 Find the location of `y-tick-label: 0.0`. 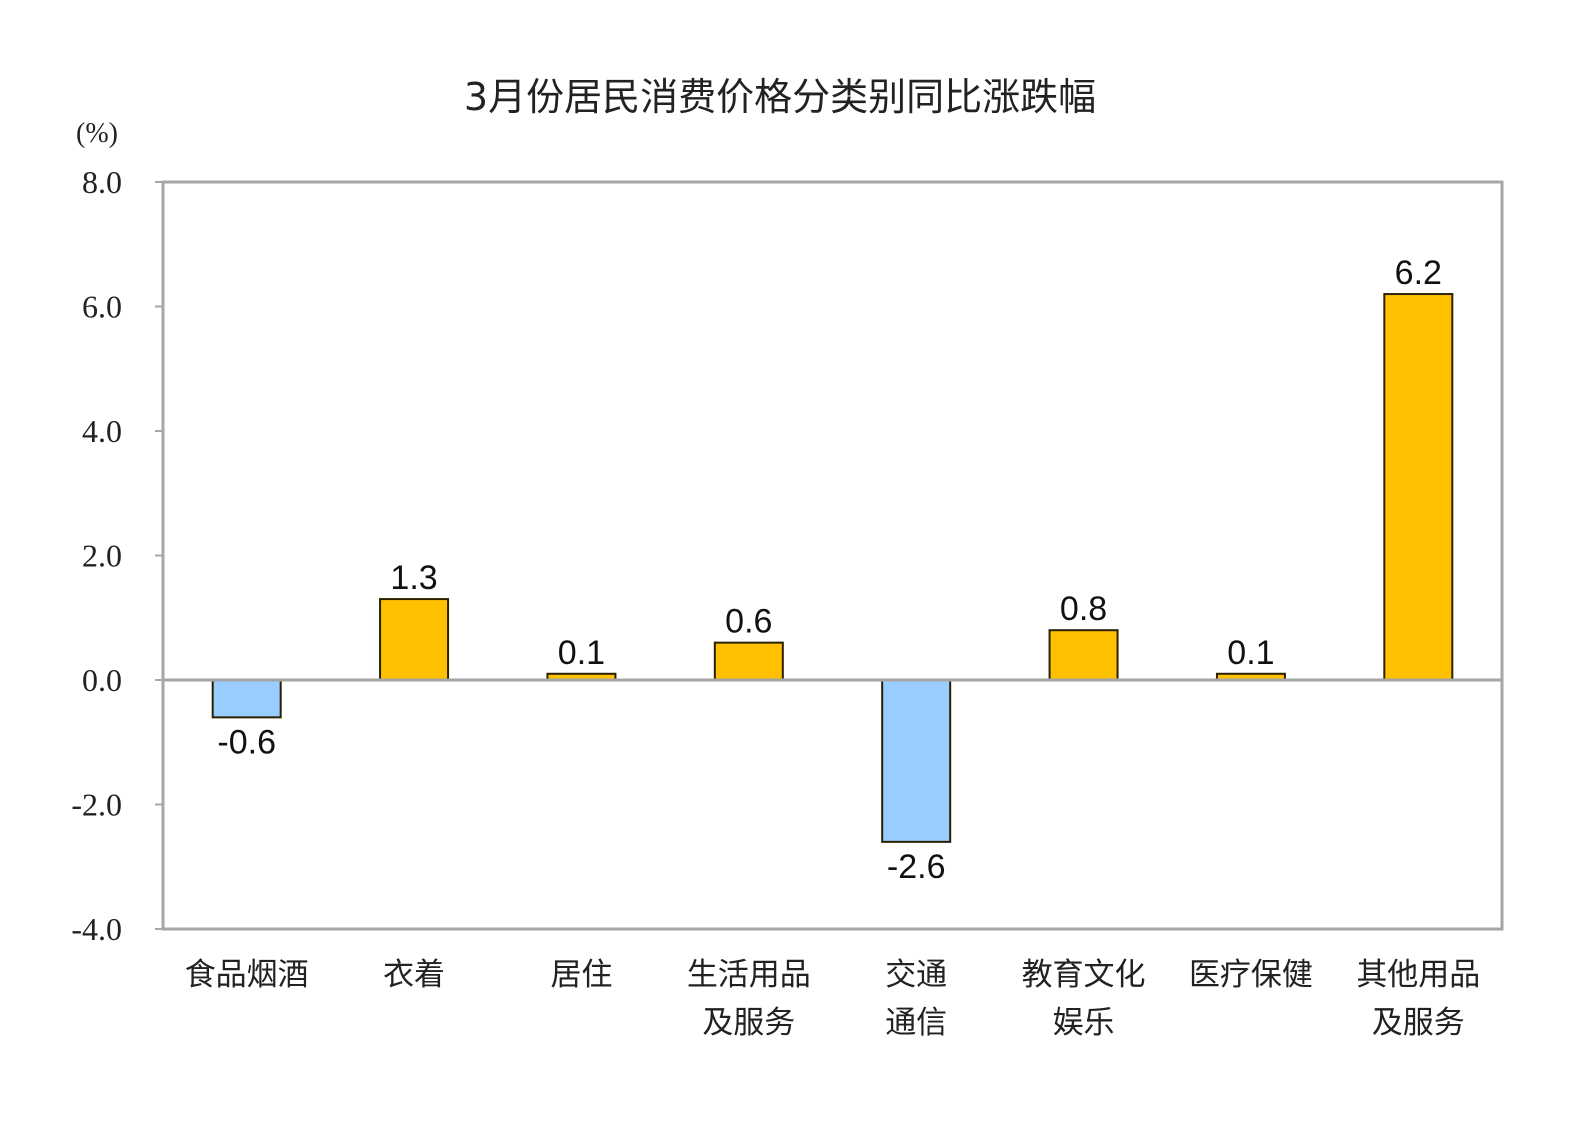

y-tick-label: 0.0 is located at coordinates (102, 680).